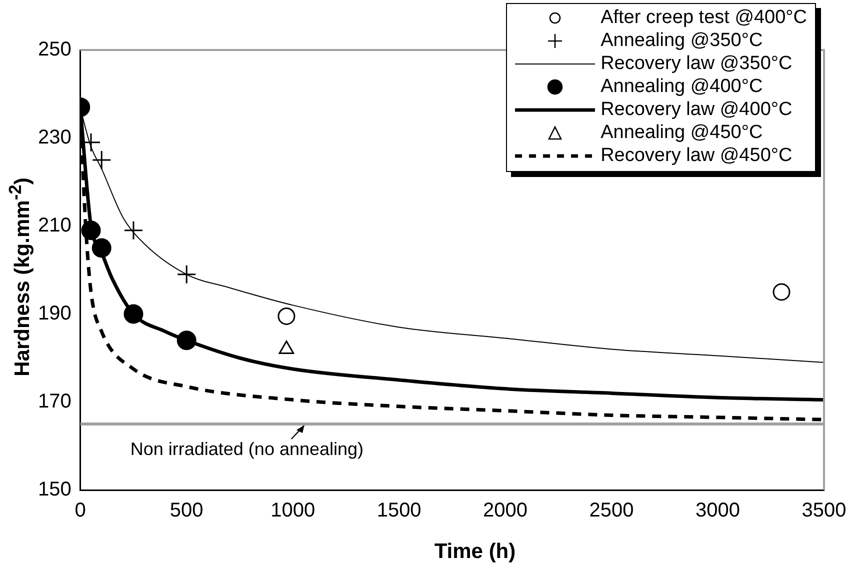 Image resolution: width=854 pixels, height=586 pixels. I want to click on x-tick-label: 500, so click(187, 511).